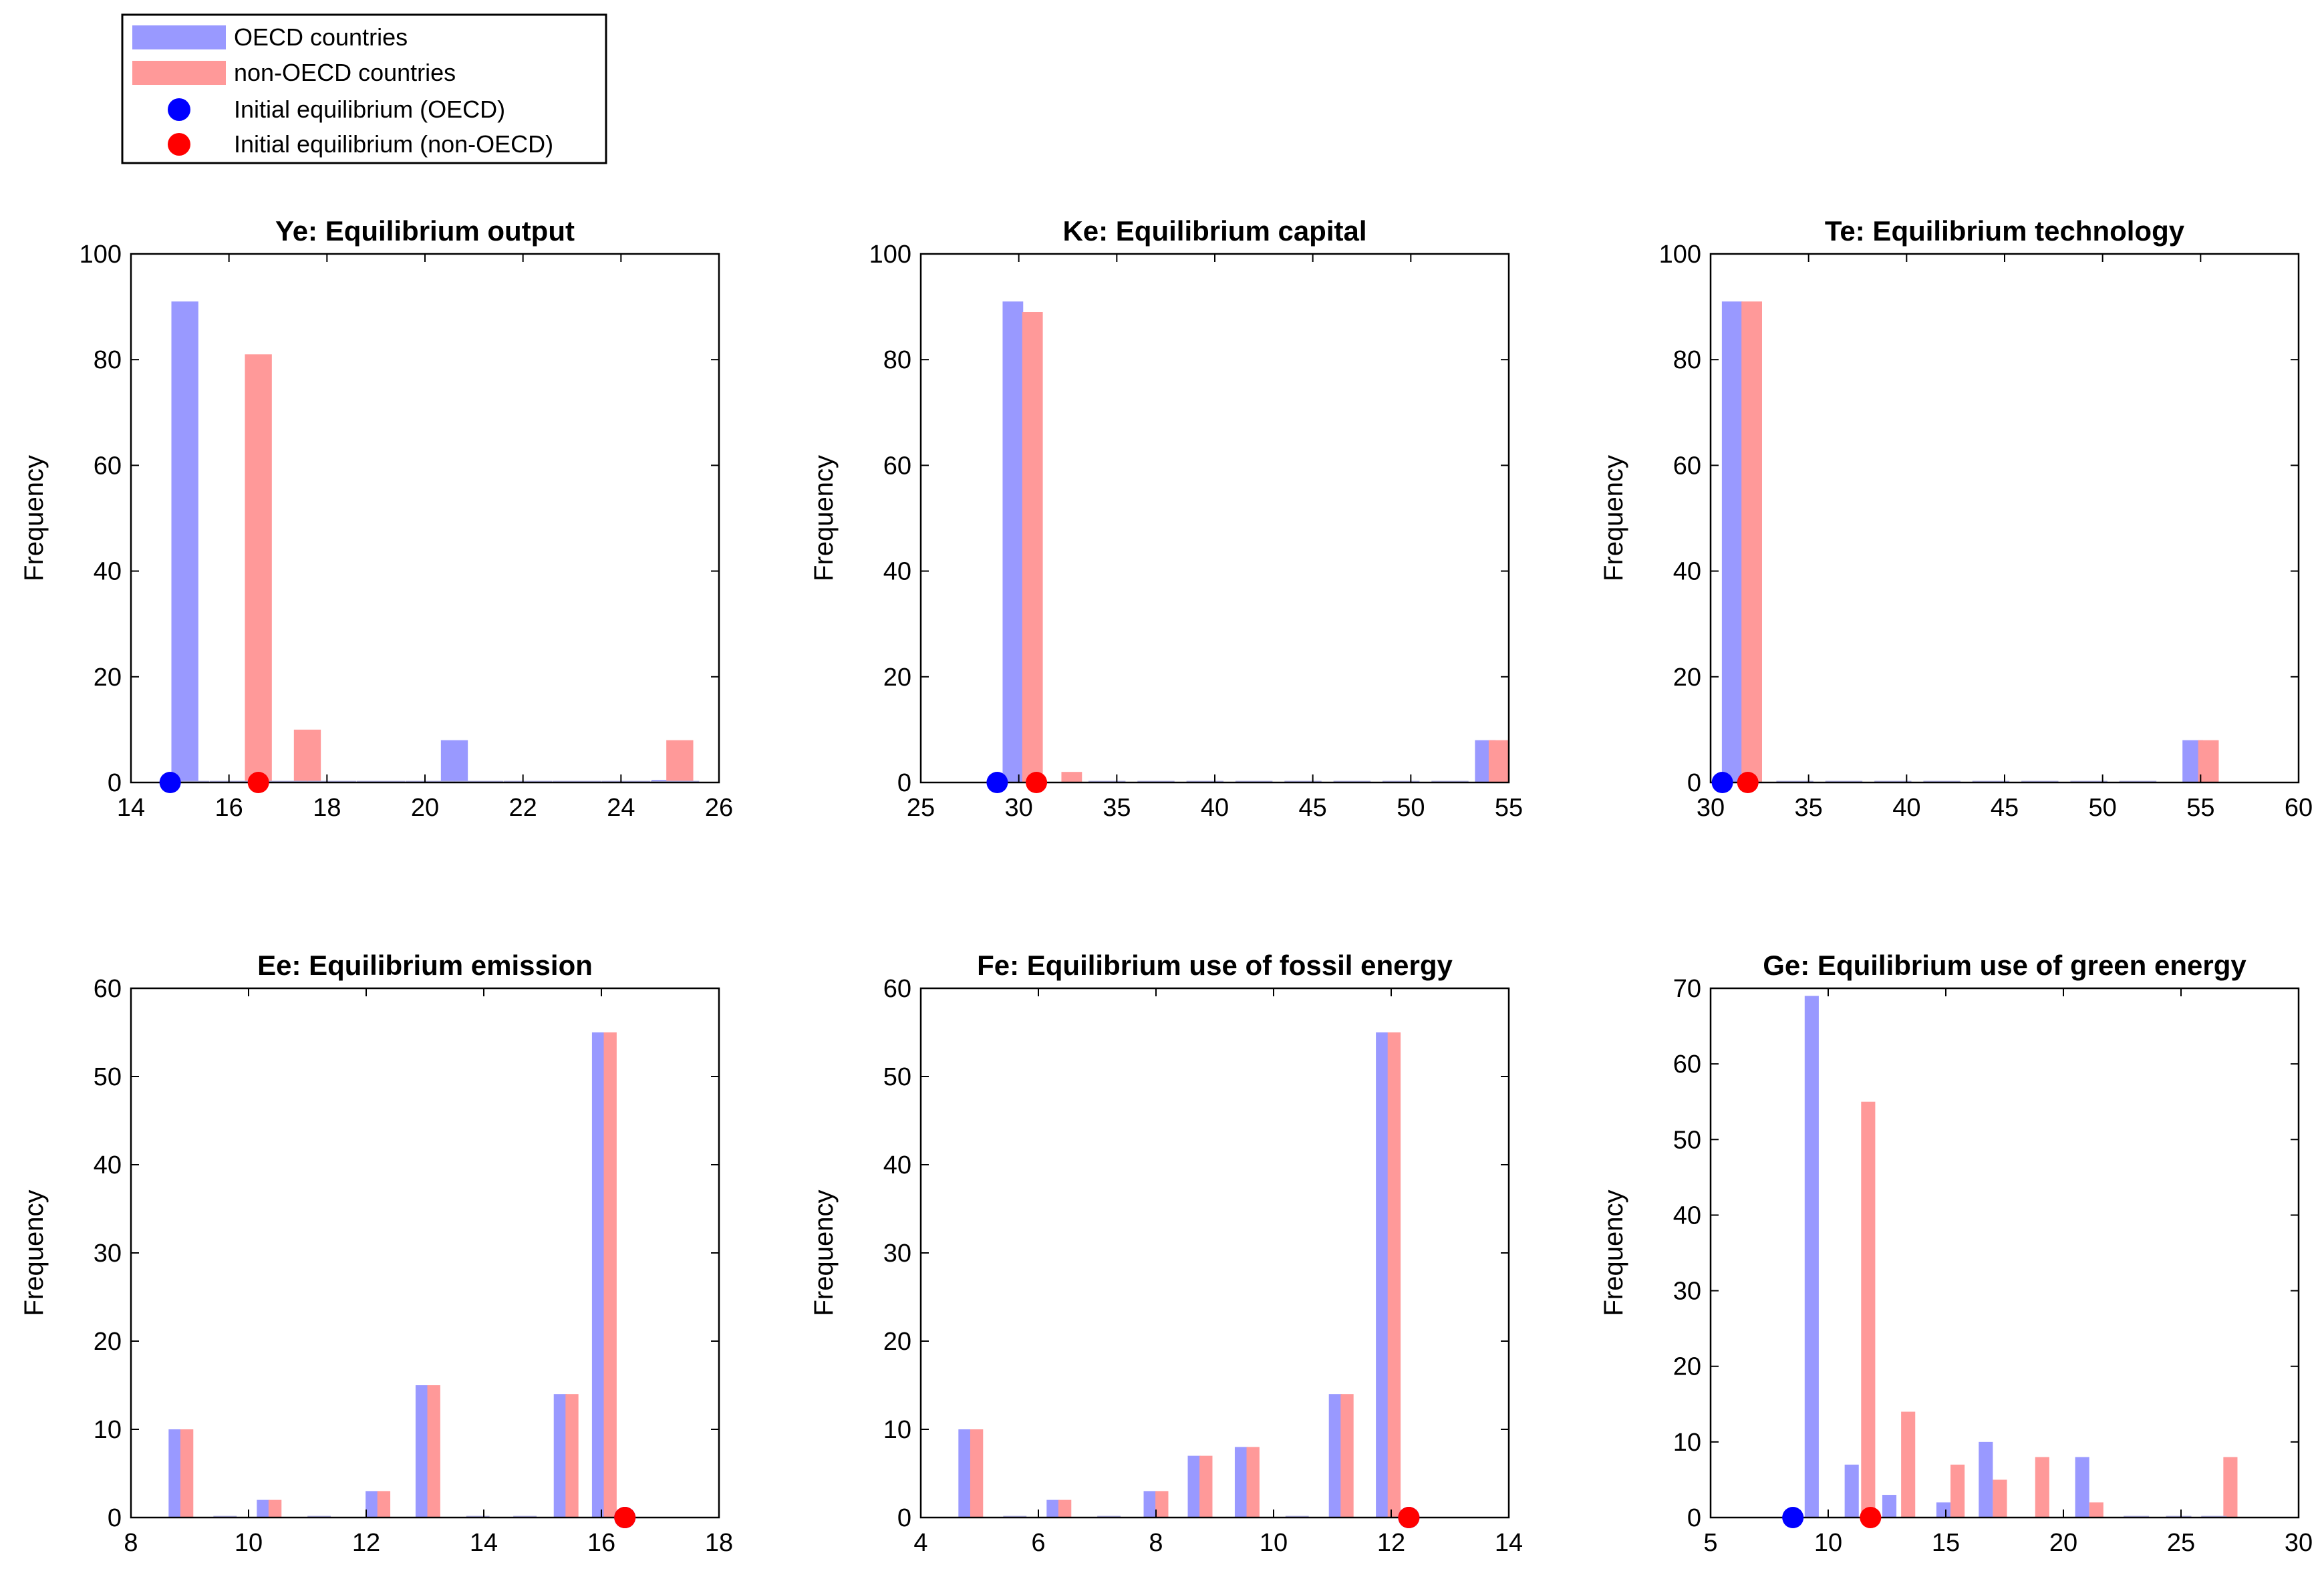  I want to click on x-tick-label: 60, so click(2299, 808).